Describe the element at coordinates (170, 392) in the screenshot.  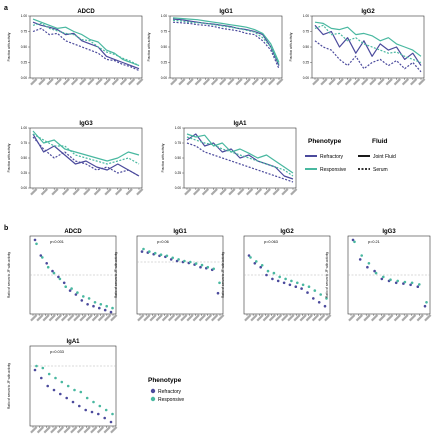
I see `legend-b-refractory-label: Refractory` at that location.